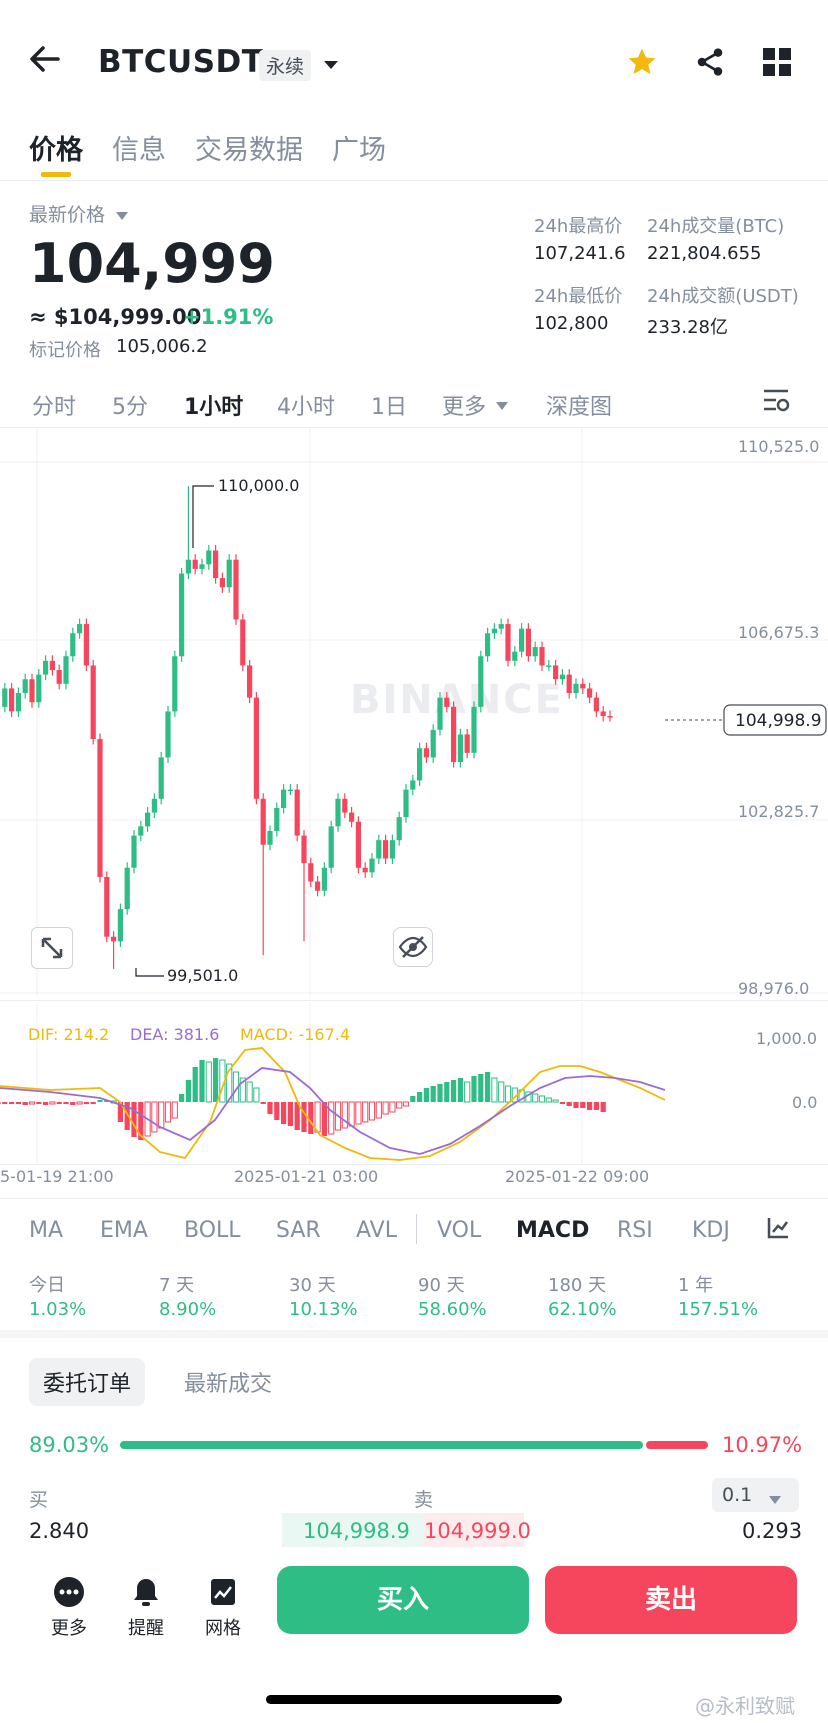 The height and width of the screenshot is (1723, 828). I want to click on timeframe-4h: 4小时, so click(306, 407).